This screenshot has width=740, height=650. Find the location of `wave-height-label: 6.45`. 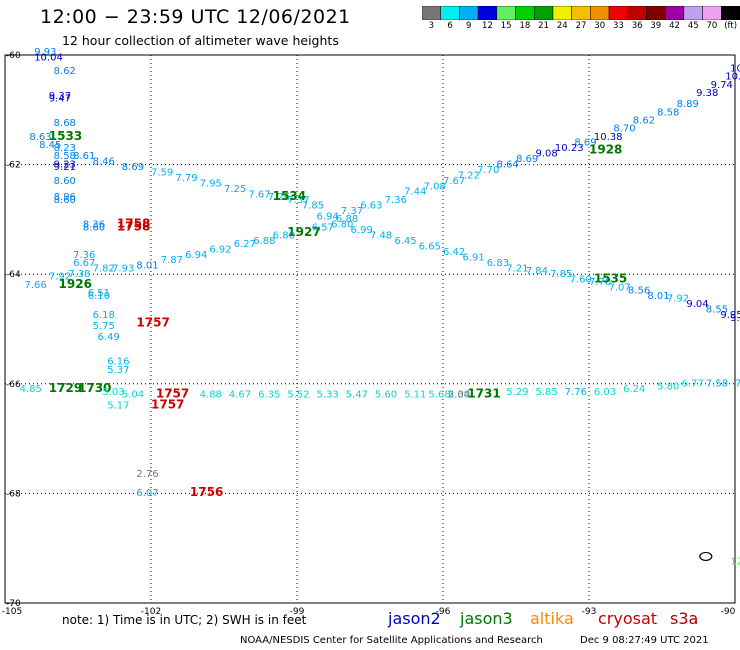

wave-height-label: 6.45 is located at coordinates (405, 241).